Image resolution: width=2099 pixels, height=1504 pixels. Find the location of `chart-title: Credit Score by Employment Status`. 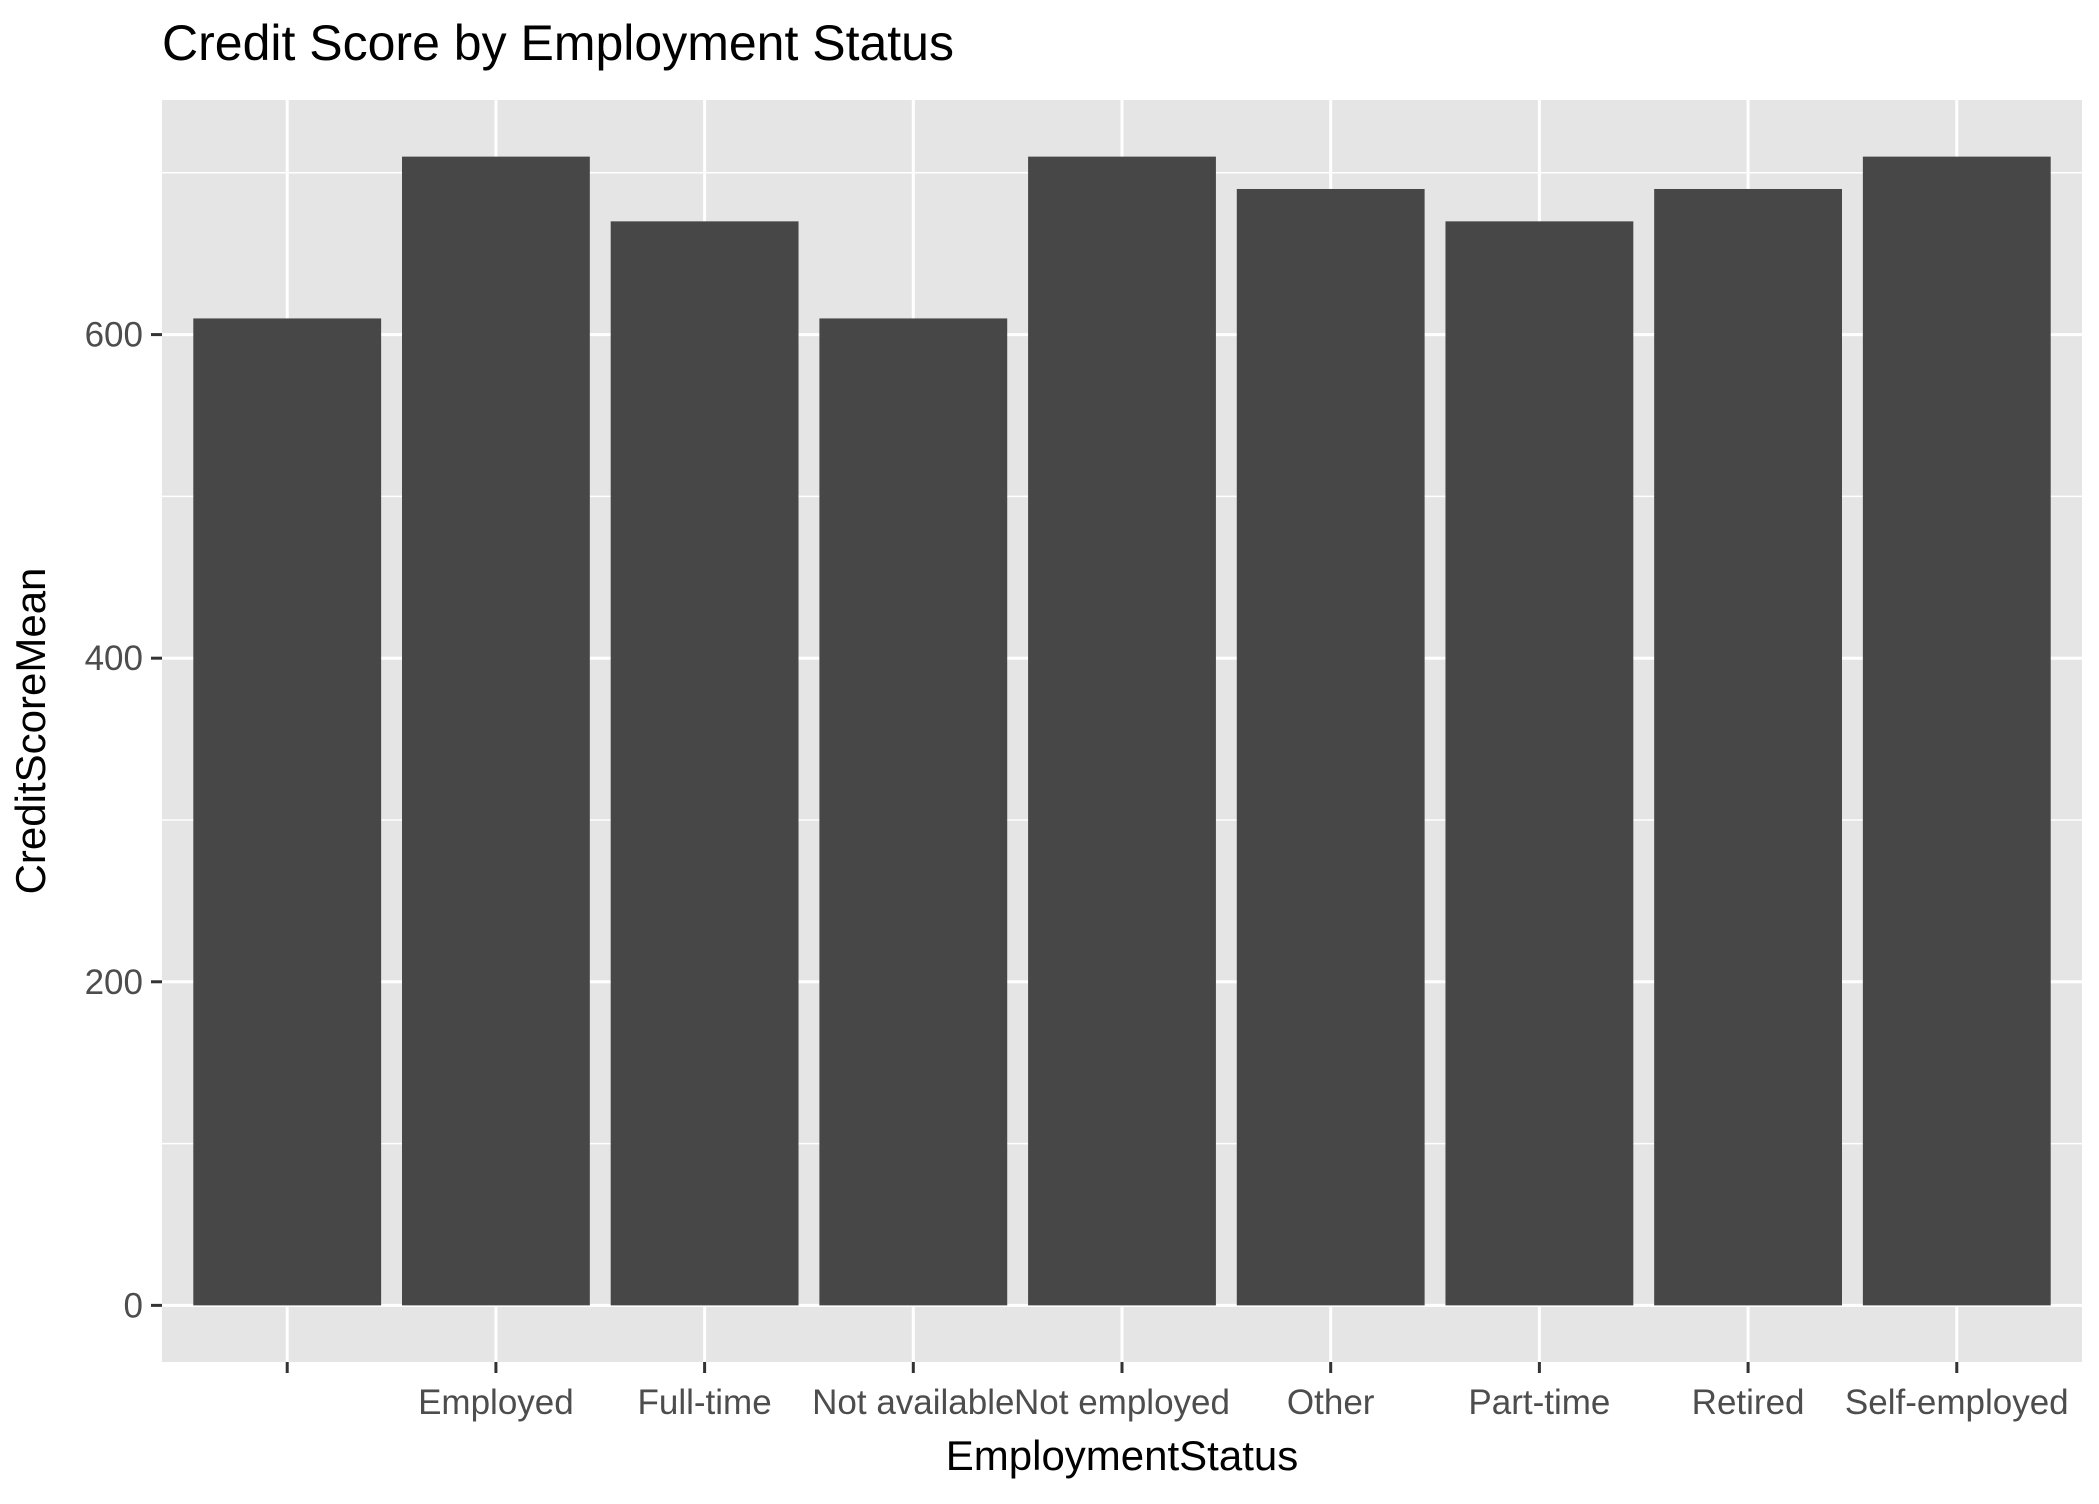

chart-title: Credit Score by Employment Status is located at coordinates (558, 43).